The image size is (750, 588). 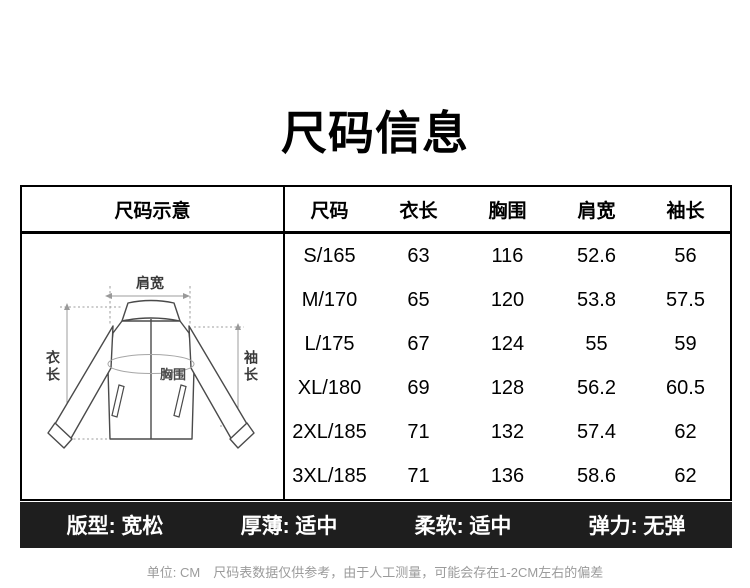 I want to click on column-header-shoulder: 肩宽, so click(x=596, y=211).